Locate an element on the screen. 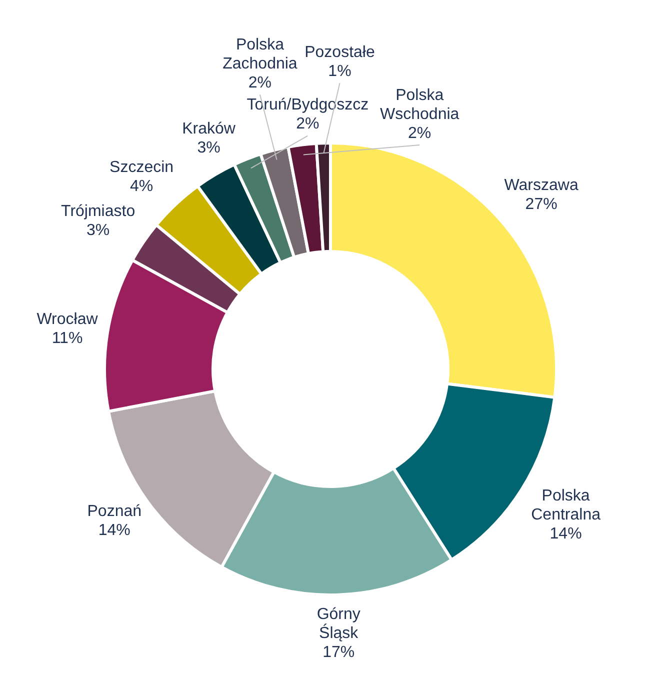  slice-label: Warszawa is located at coordinates (541, 185).